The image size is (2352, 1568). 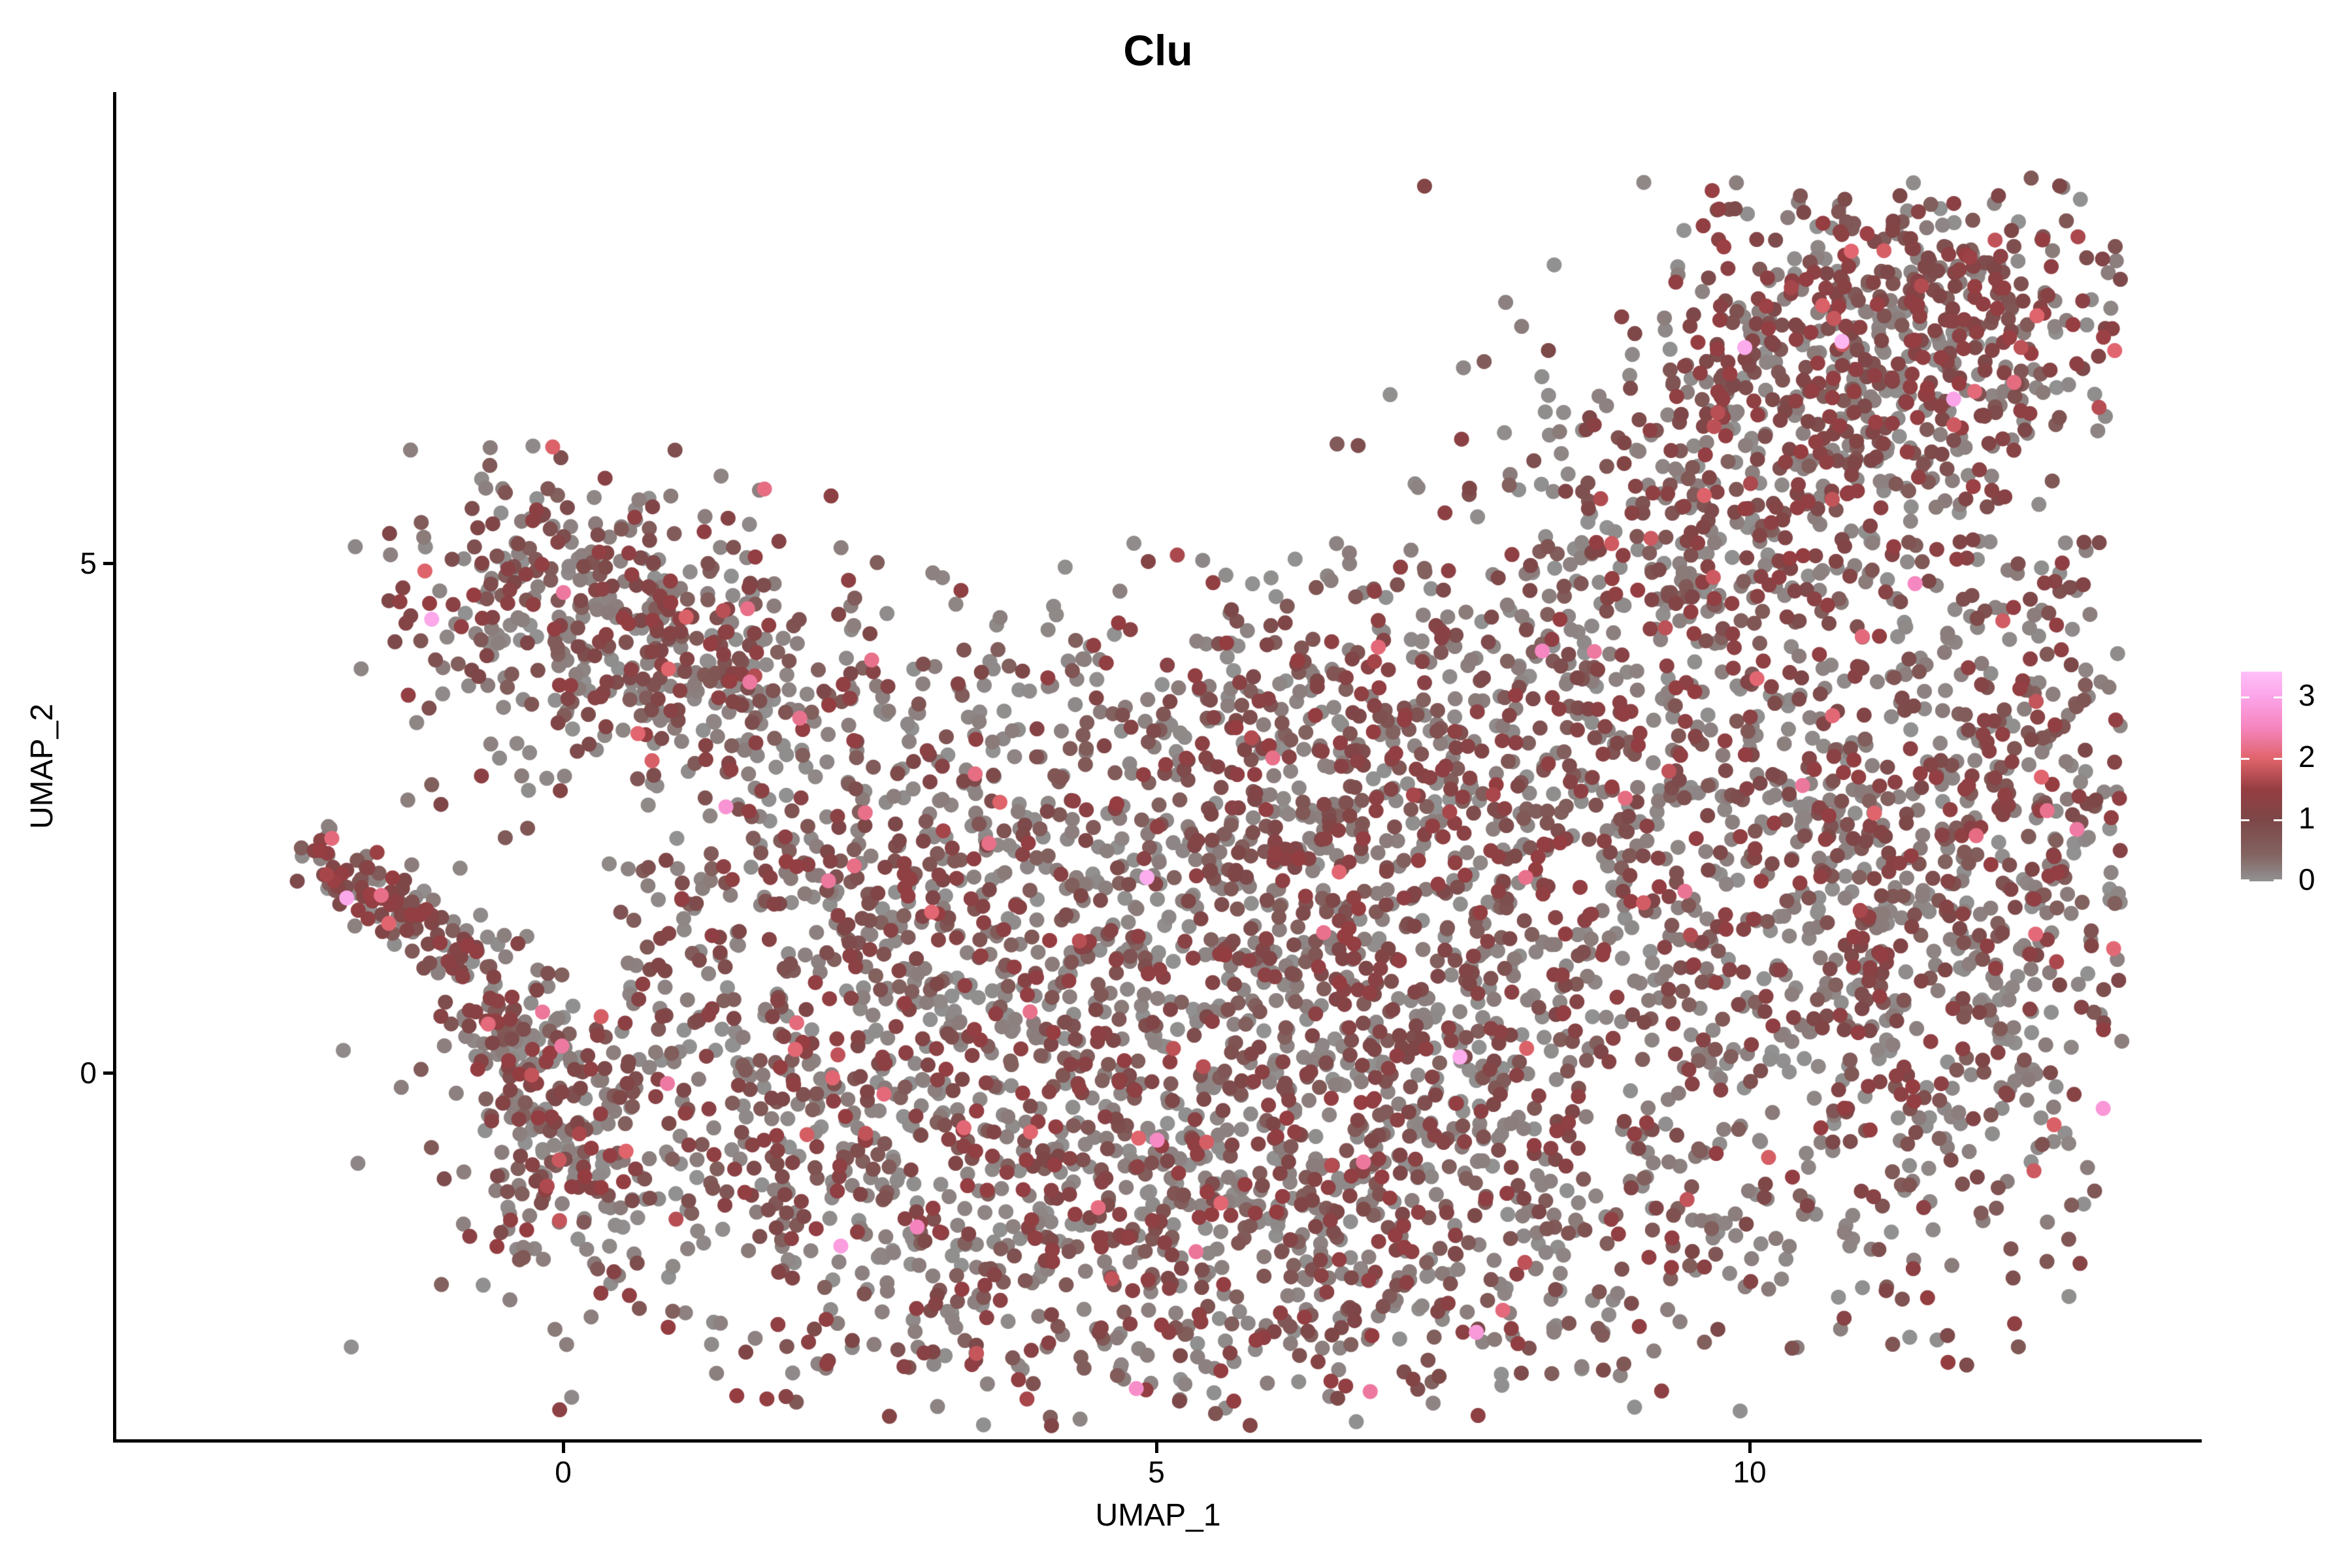 What do you see at coordinates (2306, 818) in the screenshot?
I see `legend-label-1: 1` at bounding box center [2306, 818].